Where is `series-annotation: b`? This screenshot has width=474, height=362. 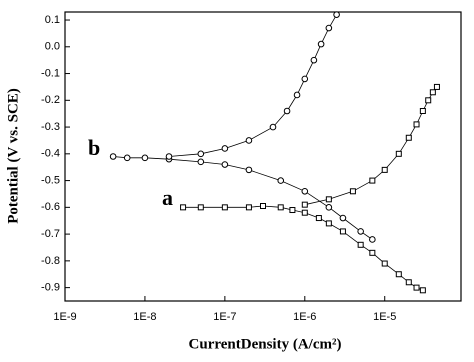
series-annotation: b is located at coordinates (94, 147).